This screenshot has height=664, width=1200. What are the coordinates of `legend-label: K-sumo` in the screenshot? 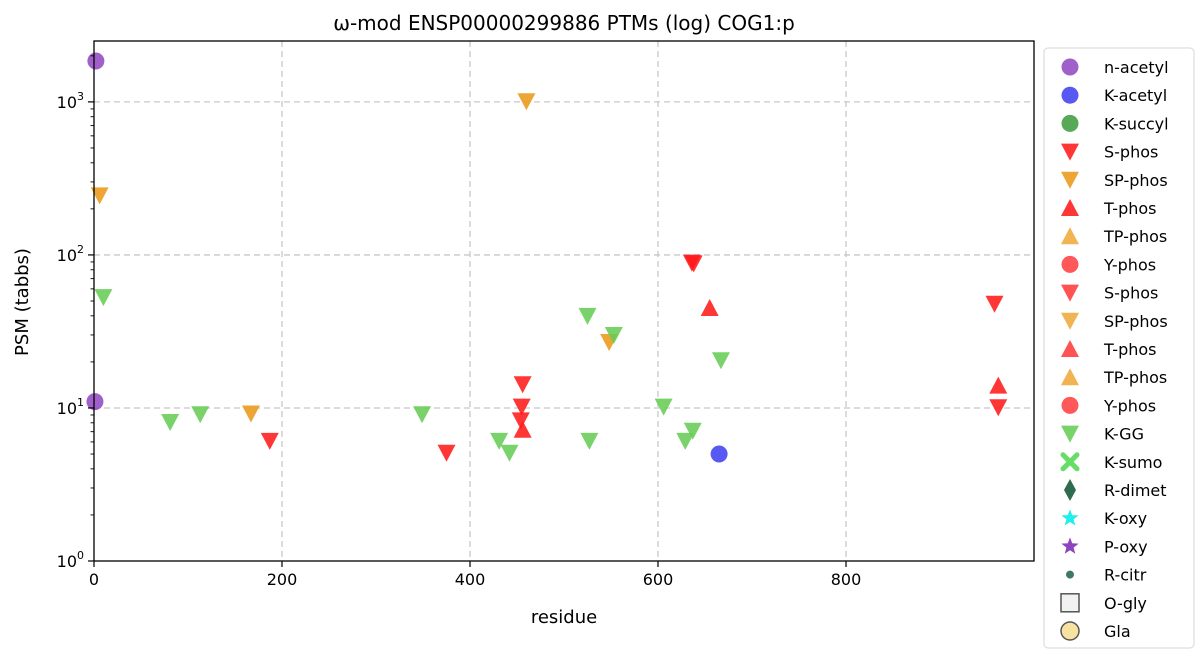 It's located at (1133, 462).